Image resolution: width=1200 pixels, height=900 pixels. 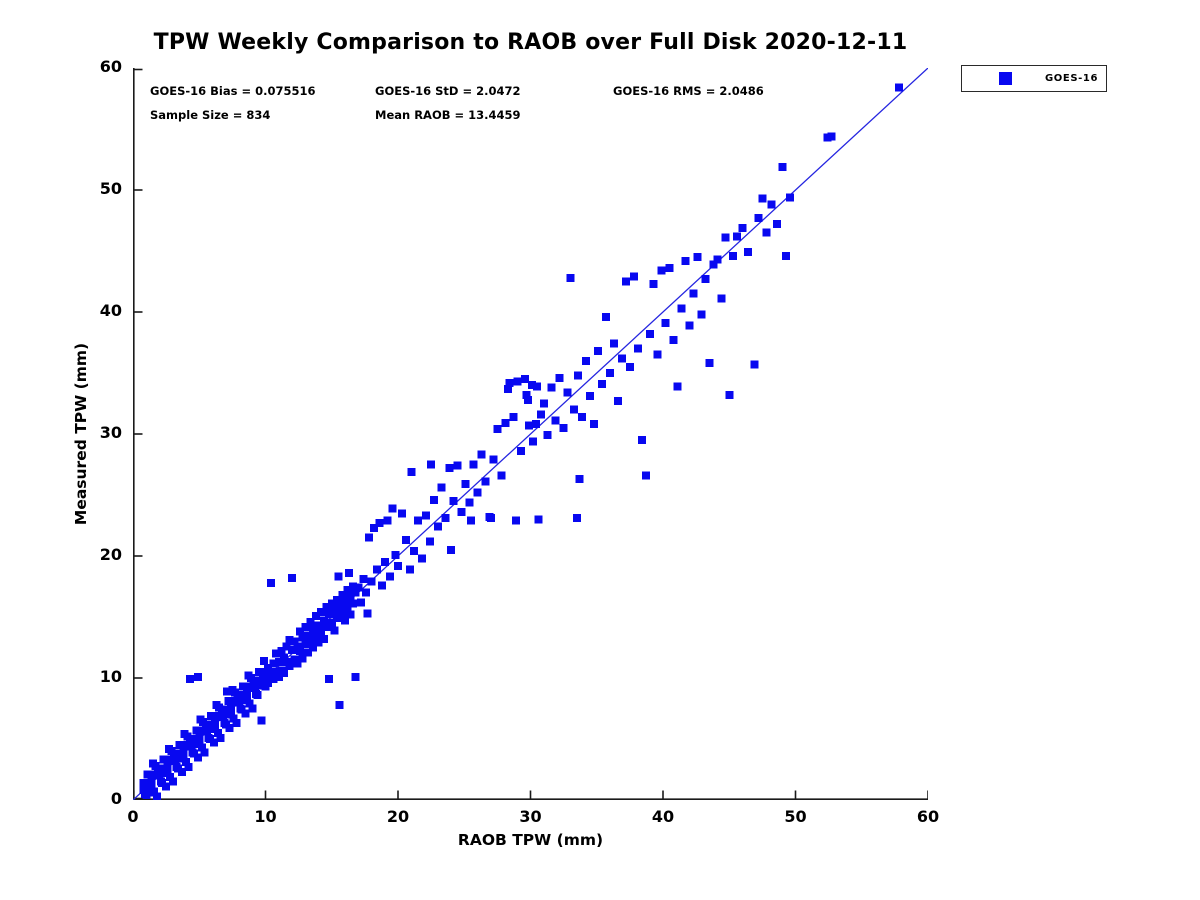 I want to click on y-tick-label: 60, so click(x=110, y=66).